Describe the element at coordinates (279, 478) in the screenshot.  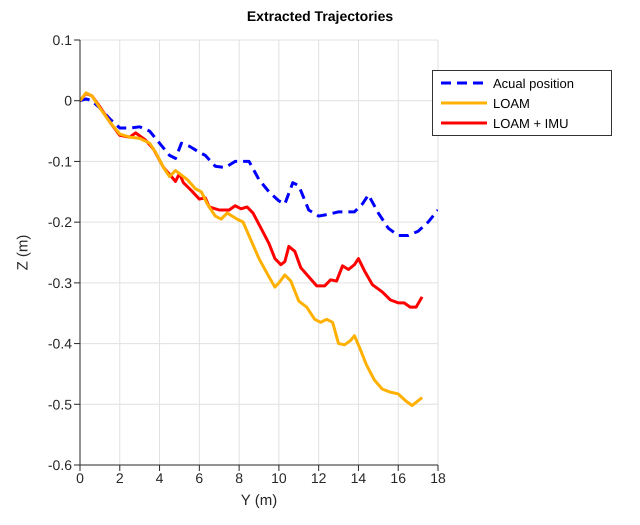
I see `x-tick-label: 10` at that location.